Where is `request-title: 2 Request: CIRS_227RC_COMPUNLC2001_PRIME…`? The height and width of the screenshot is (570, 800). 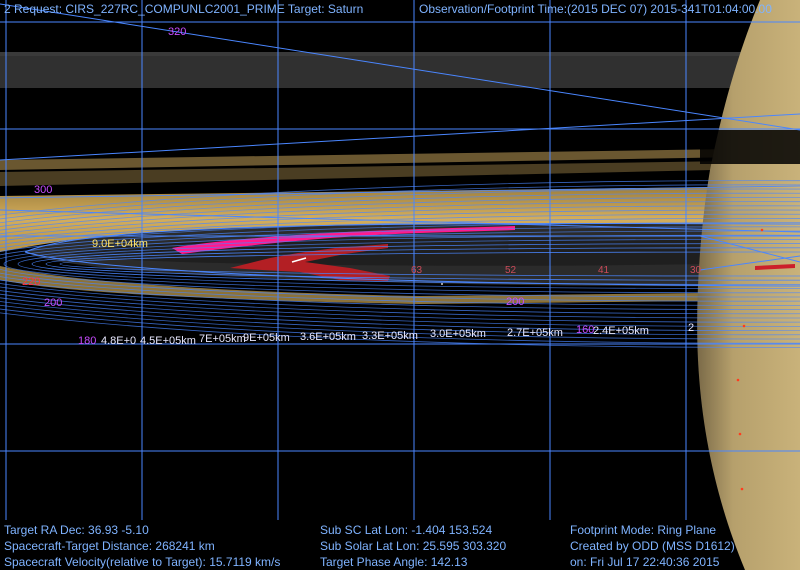 request-title: 2 Request: CIRS_227RC_COMPUNLC2001_PRIME… is located at coordinates (184, 9).